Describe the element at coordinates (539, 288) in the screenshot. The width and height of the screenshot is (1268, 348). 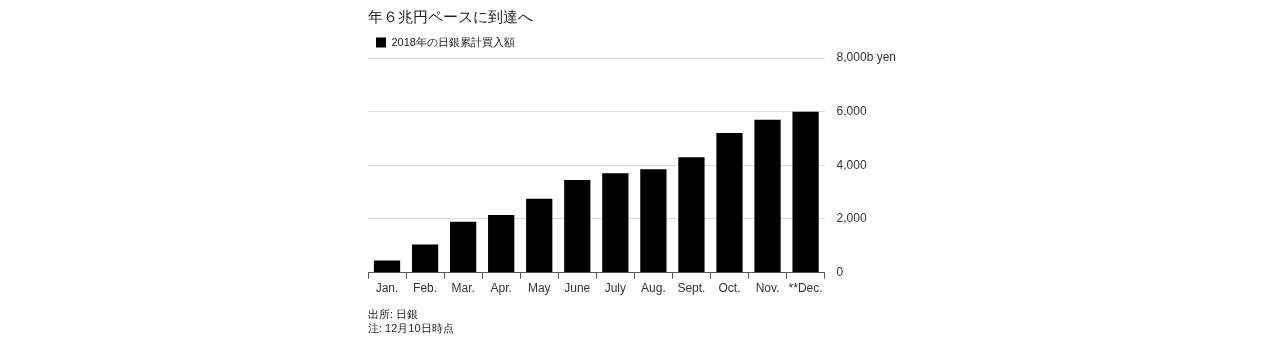
I see `x-tick-label: May` at that location.